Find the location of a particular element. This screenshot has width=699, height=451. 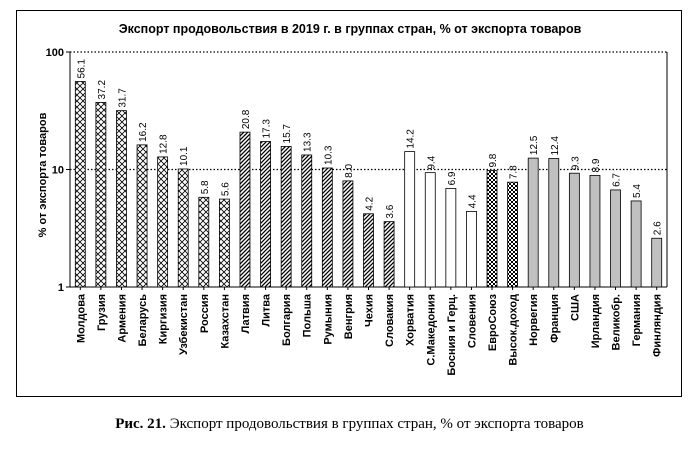

category-label: Россия is located at coordinates (205, 313).